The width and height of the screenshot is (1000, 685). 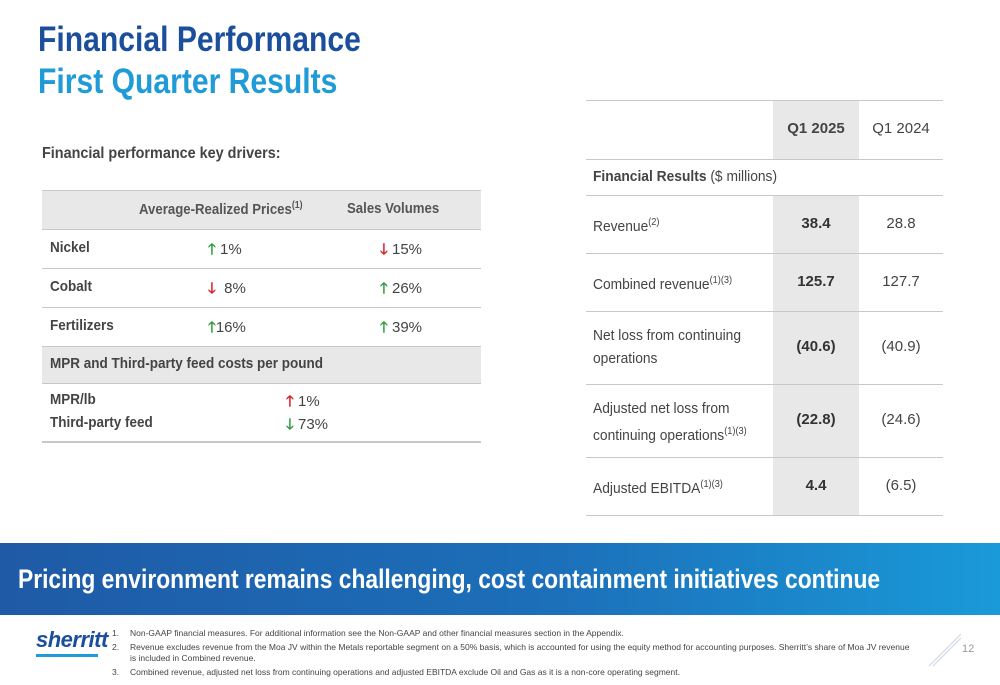 I want to click on q1-2024-value: (6.5), so click(x=901, y=485).